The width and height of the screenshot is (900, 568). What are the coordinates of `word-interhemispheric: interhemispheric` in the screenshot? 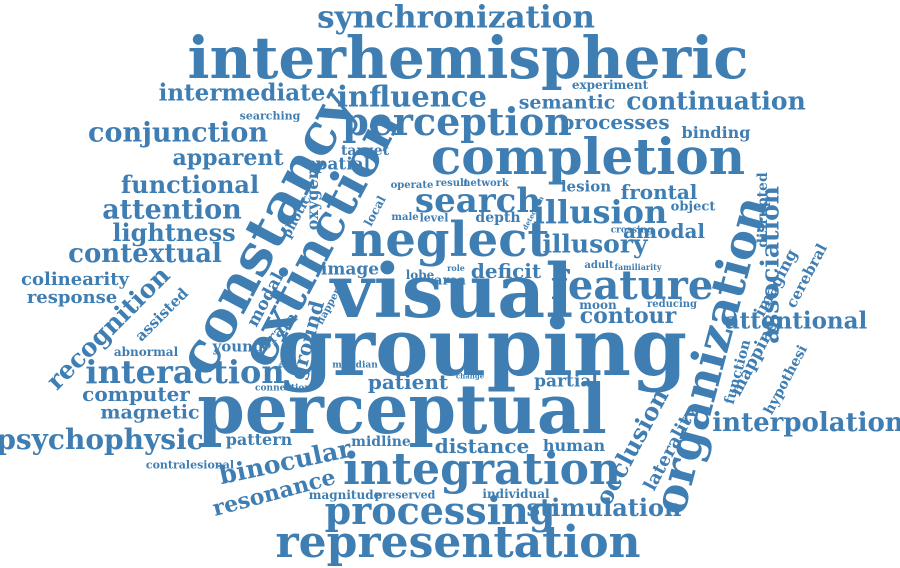 It's located at (467, 58).